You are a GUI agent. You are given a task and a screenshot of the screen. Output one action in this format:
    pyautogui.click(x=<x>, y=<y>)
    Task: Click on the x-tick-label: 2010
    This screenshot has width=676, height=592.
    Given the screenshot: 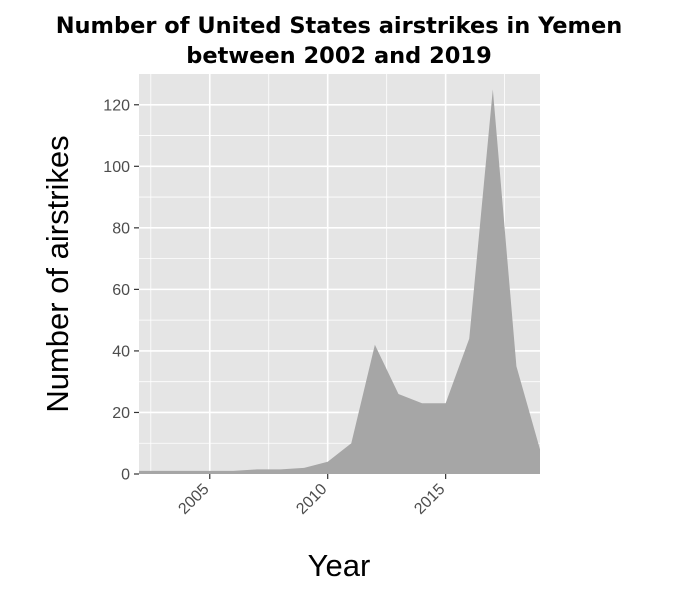 What is the action you would take?
    pyautogui.click(x=311, y=499)
    